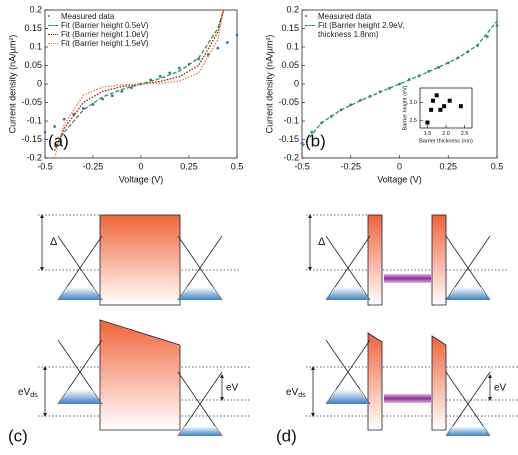  Describe the element at coordinates (405, 107) in the screenshot. I see `y-axis-label: Barrier height (eV)` at that location.